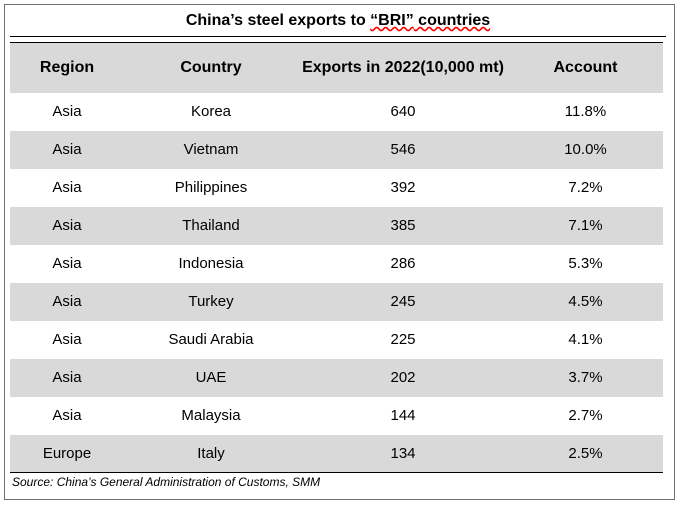 The height and width of the screenshot is (508, 681). I want to click on table-row: Asia Philippines 392 7.2%, so click(336, 188).